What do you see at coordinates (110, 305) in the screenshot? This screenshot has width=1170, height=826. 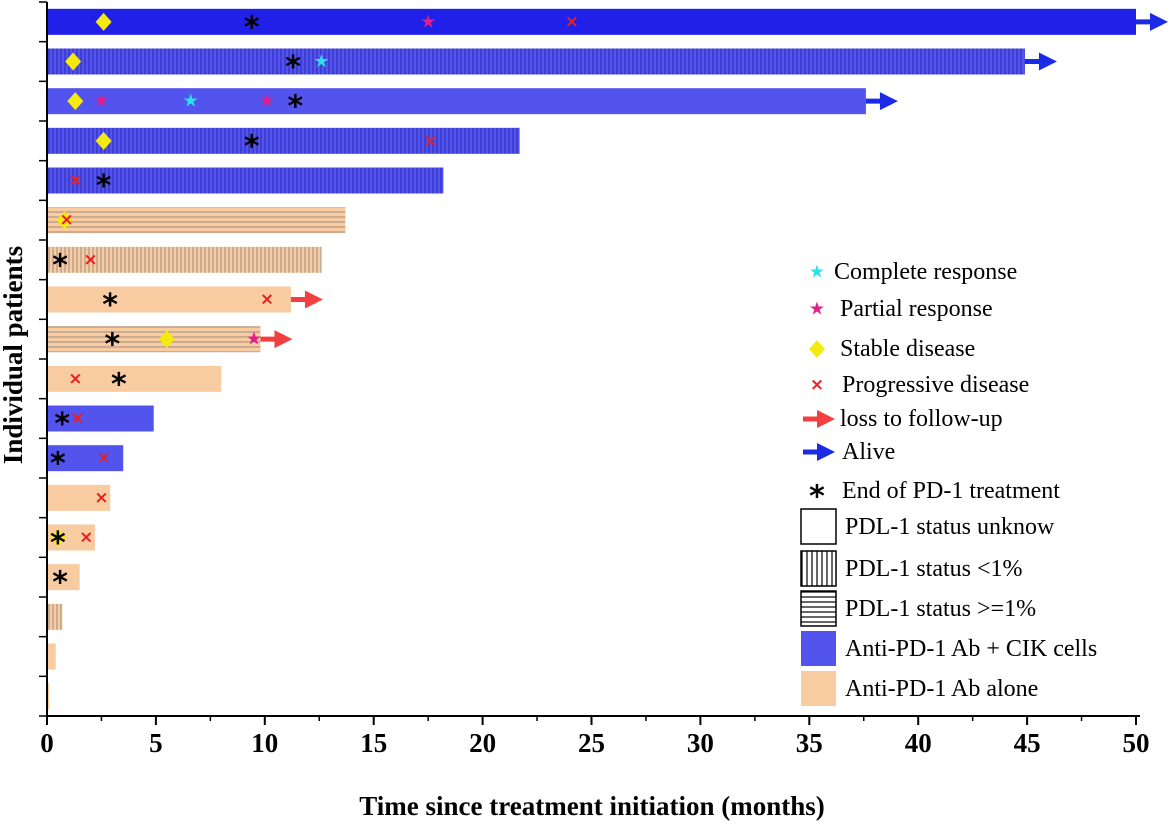 I see `event-end-of-treatment-p8-1: *` at bounding box center [110, 305].